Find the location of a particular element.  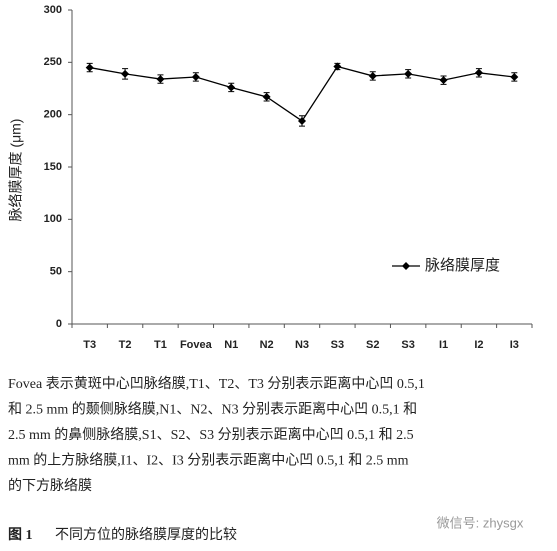

figure-label: 图 1 is located at coordinates (20, 535).